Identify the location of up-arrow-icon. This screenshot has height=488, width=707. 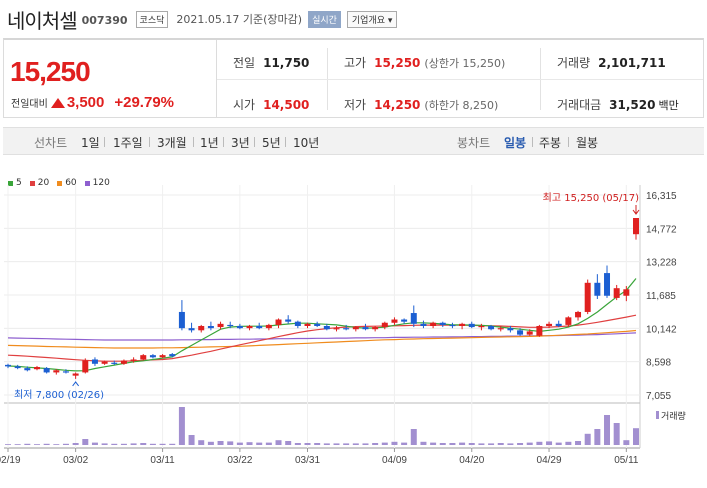
(57, 102).